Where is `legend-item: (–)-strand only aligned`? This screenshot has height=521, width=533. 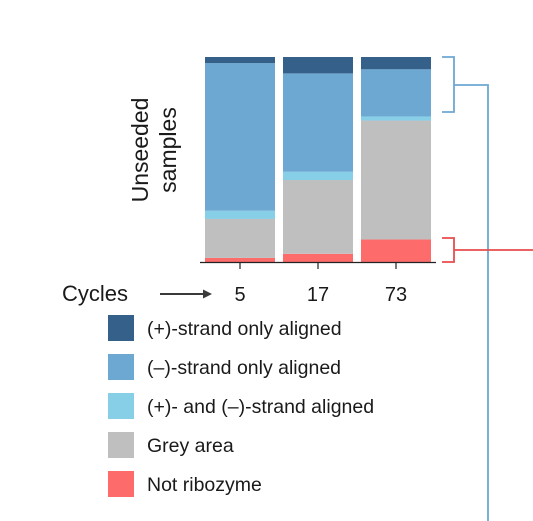 legend-item: (–)-strand only aligned is located at coordinates (224, 367).